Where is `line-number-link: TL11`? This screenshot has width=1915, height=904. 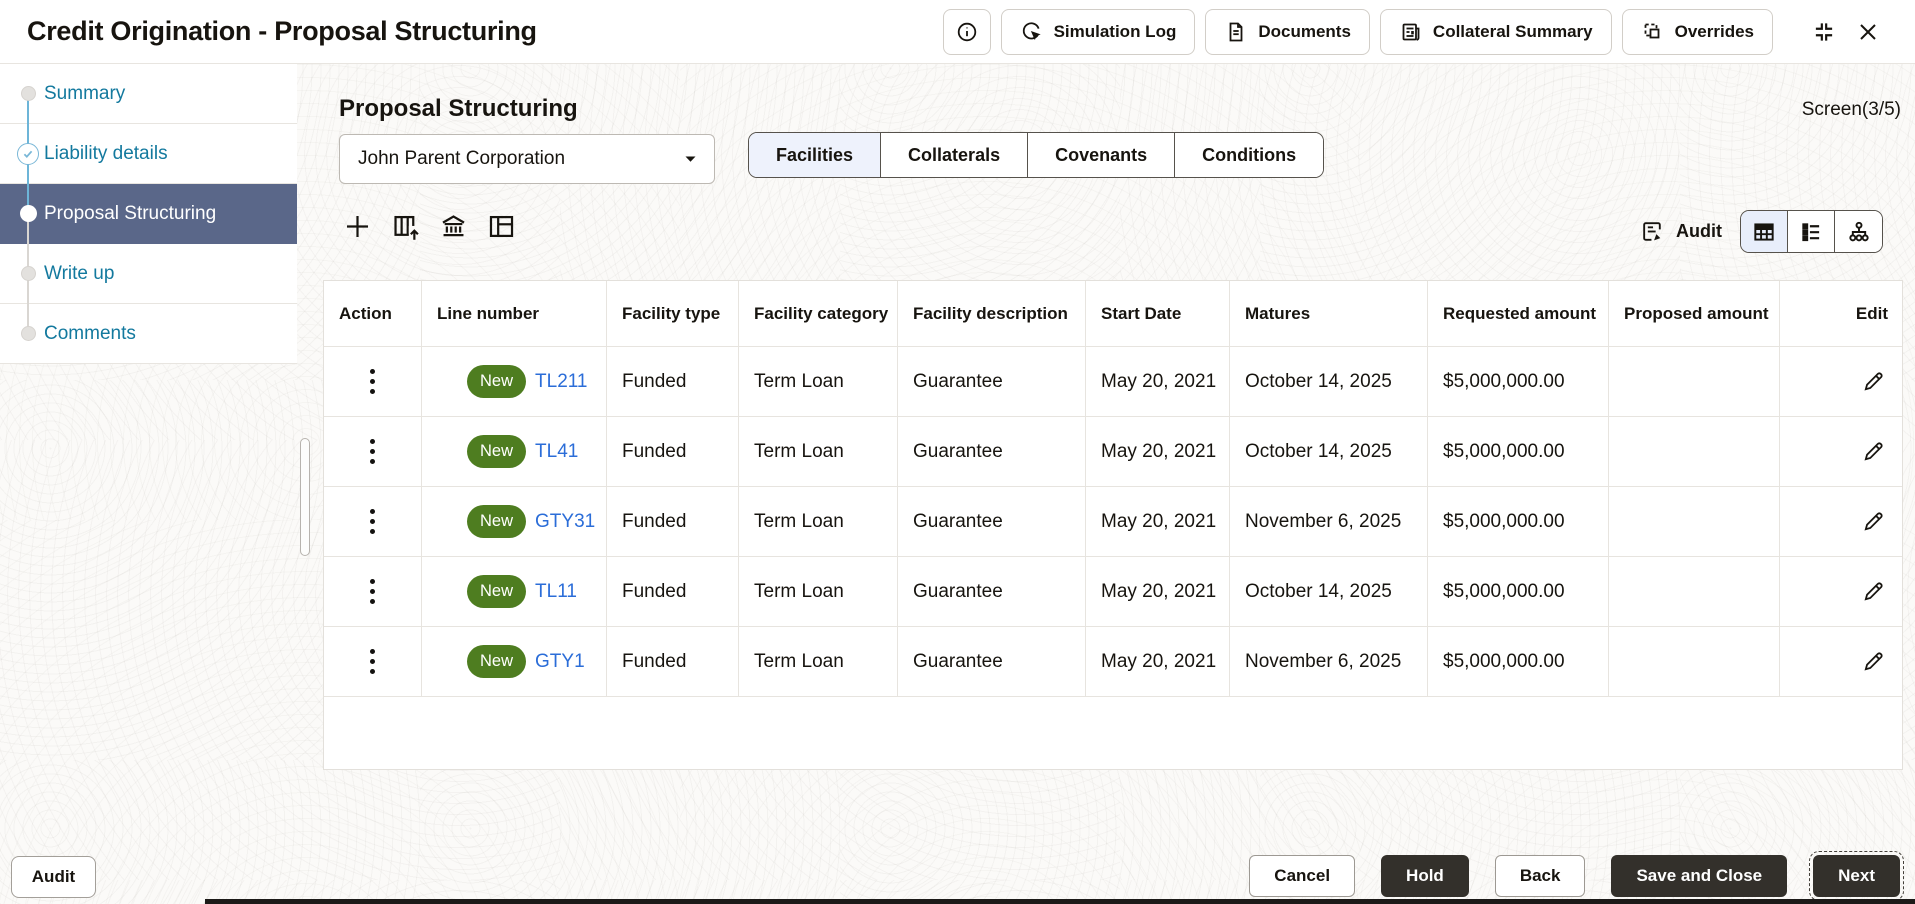 line-number-link: TL11 is located at coordinates (556, 591).